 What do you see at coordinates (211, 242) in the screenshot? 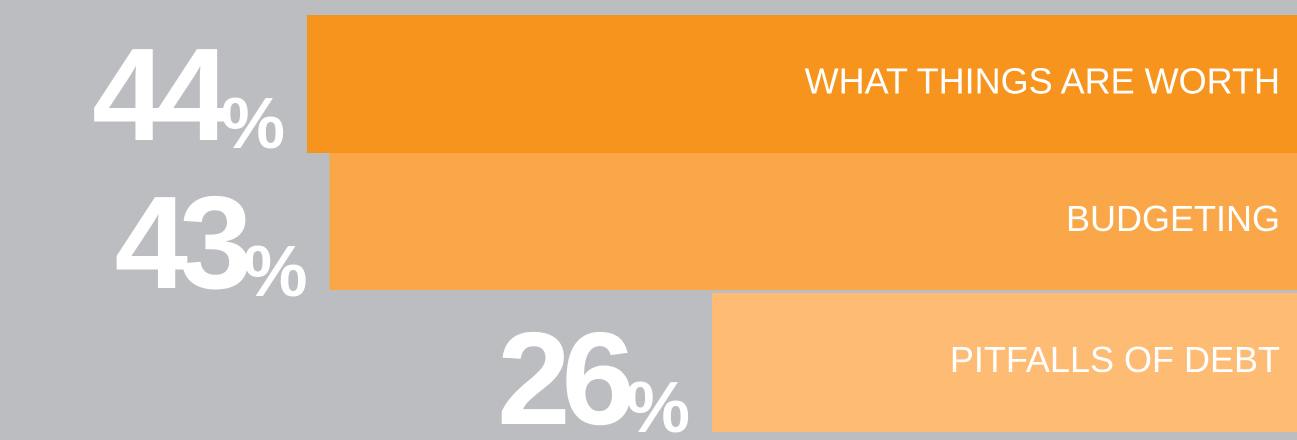
I see `value-label: 43%` at bounding box center [211, 242].